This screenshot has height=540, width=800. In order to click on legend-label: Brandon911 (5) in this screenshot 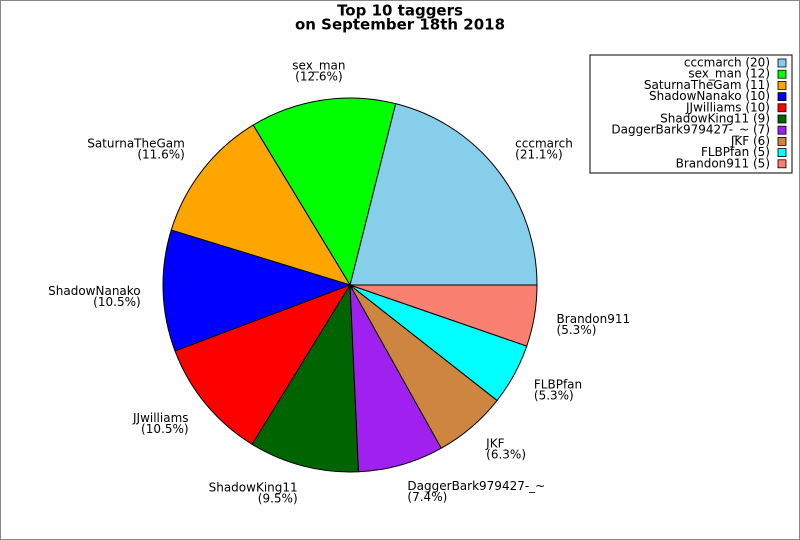, I will do `click(723, 163)`.